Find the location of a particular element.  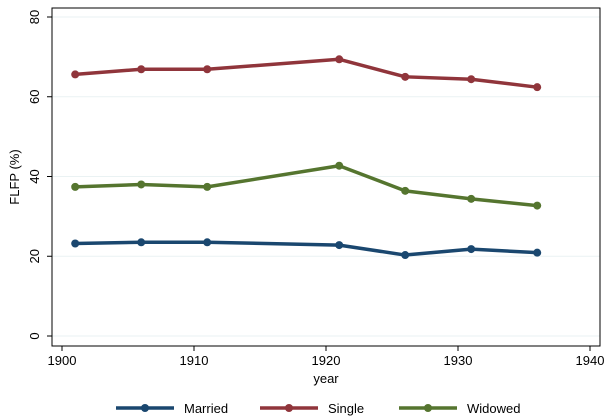

y-axis: 0 20 40 60 80 is located at coordinates (39, 175).